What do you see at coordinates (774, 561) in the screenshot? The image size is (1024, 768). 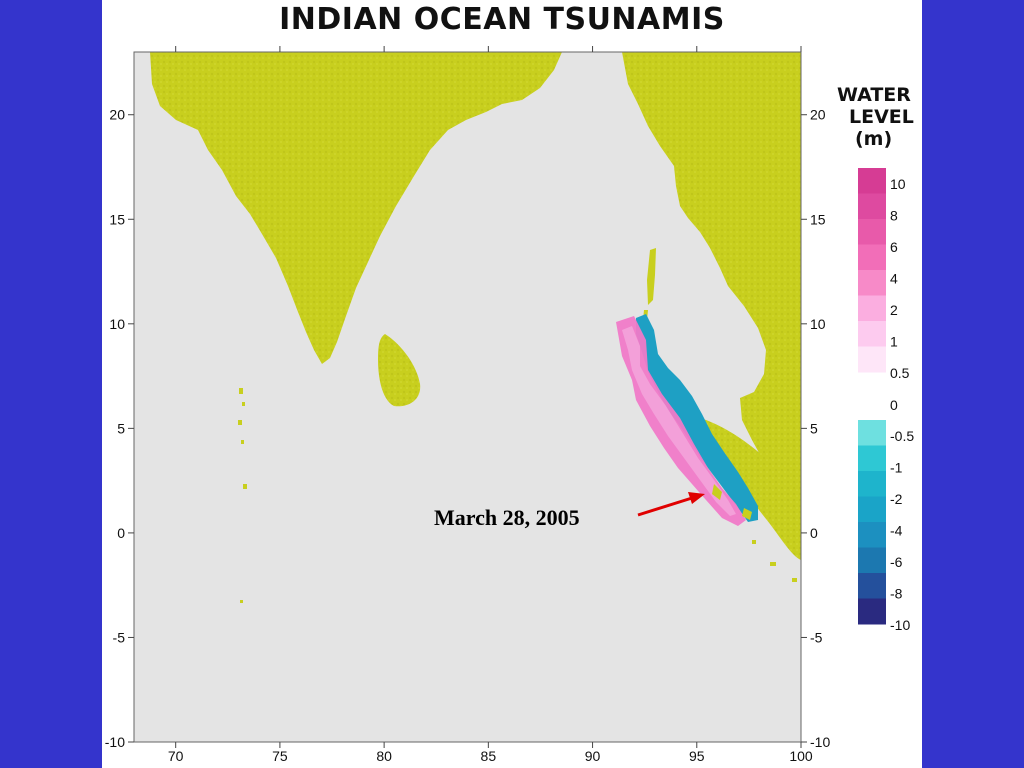 I see `mentawai-islands` at bounding box center [774, 561].